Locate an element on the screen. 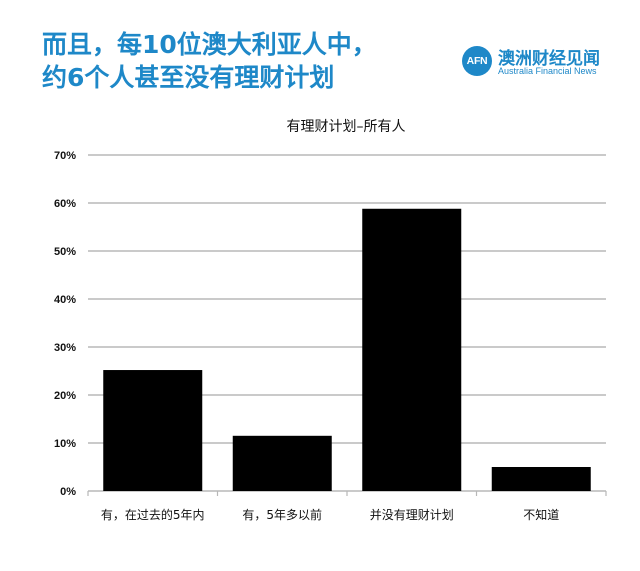 The width and height of the screenshot is (640, 571). brand-name-en: Australia Financial News is located at coordinates (547, 71).